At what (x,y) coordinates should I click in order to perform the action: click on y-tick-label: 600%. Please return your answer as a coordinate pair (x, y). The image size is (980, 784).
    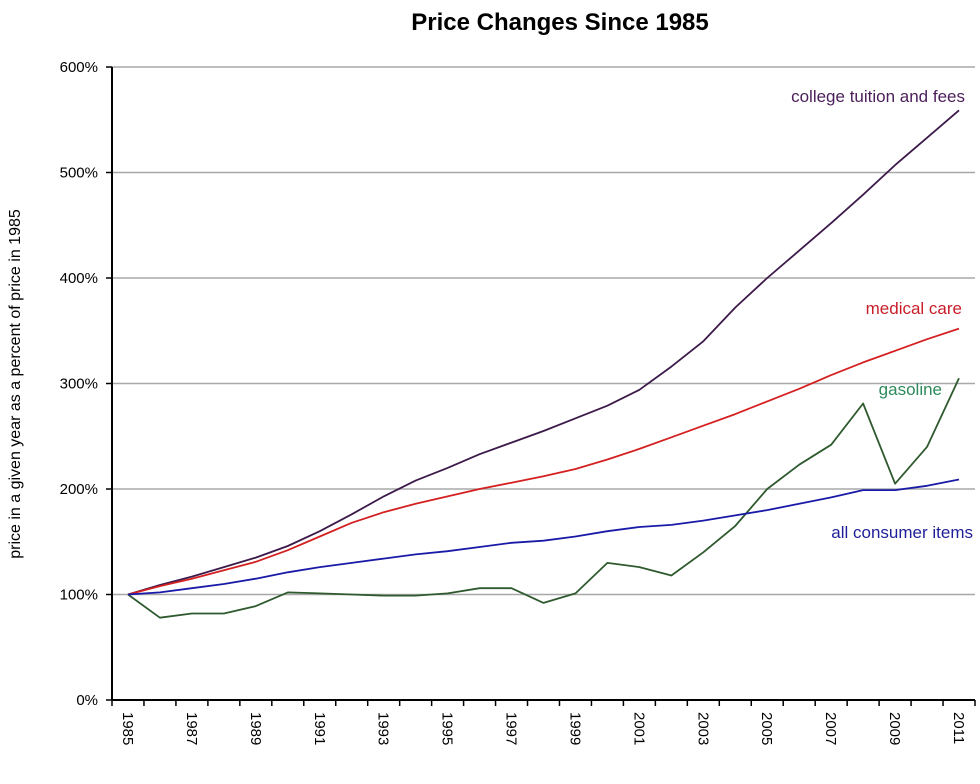
    Looking at the image, I should click on (79, 67).